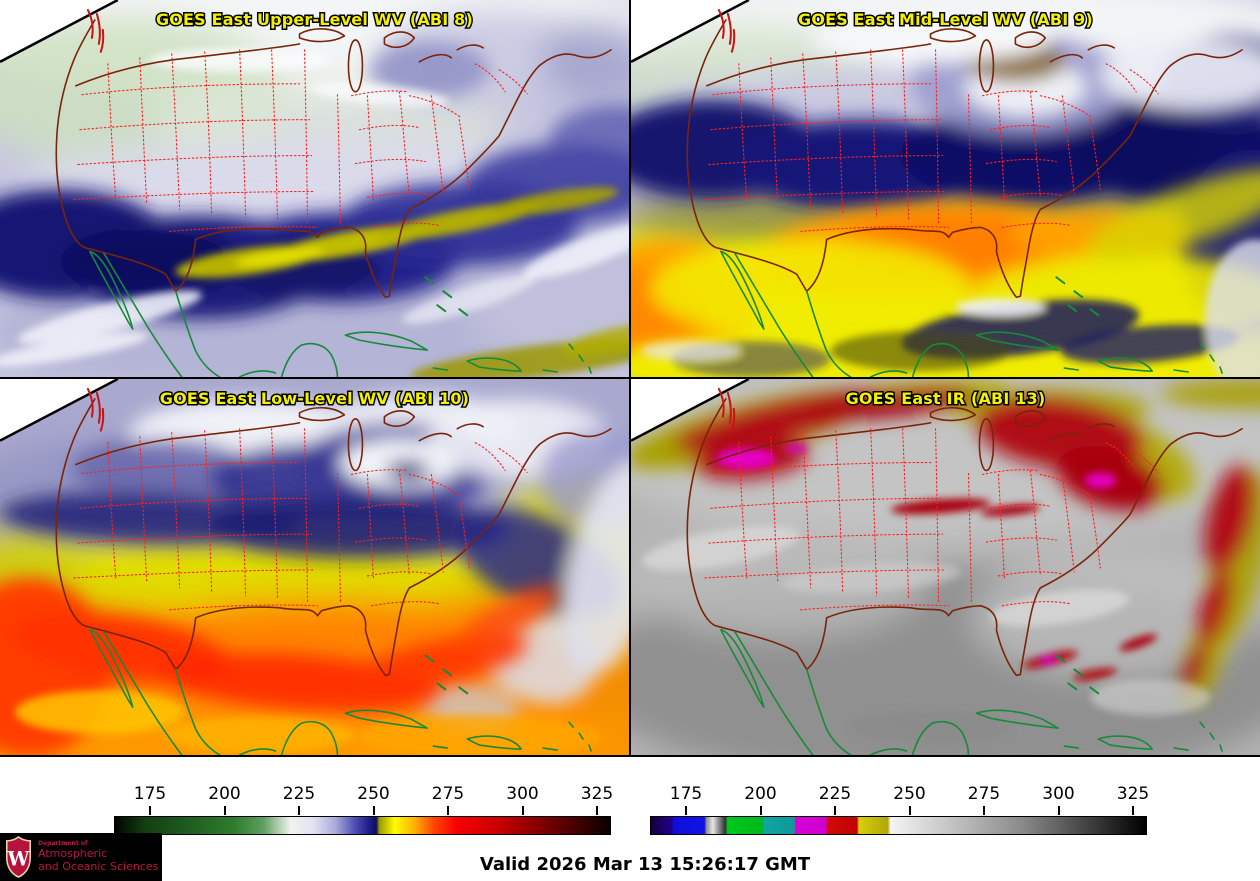 The height and width of the screenshot is (881, 1260). What do you see at coordinates (73, 853) in the screenshot?
I see `logo-name-line1: Atmospheric` at bounding box center [73, 853].